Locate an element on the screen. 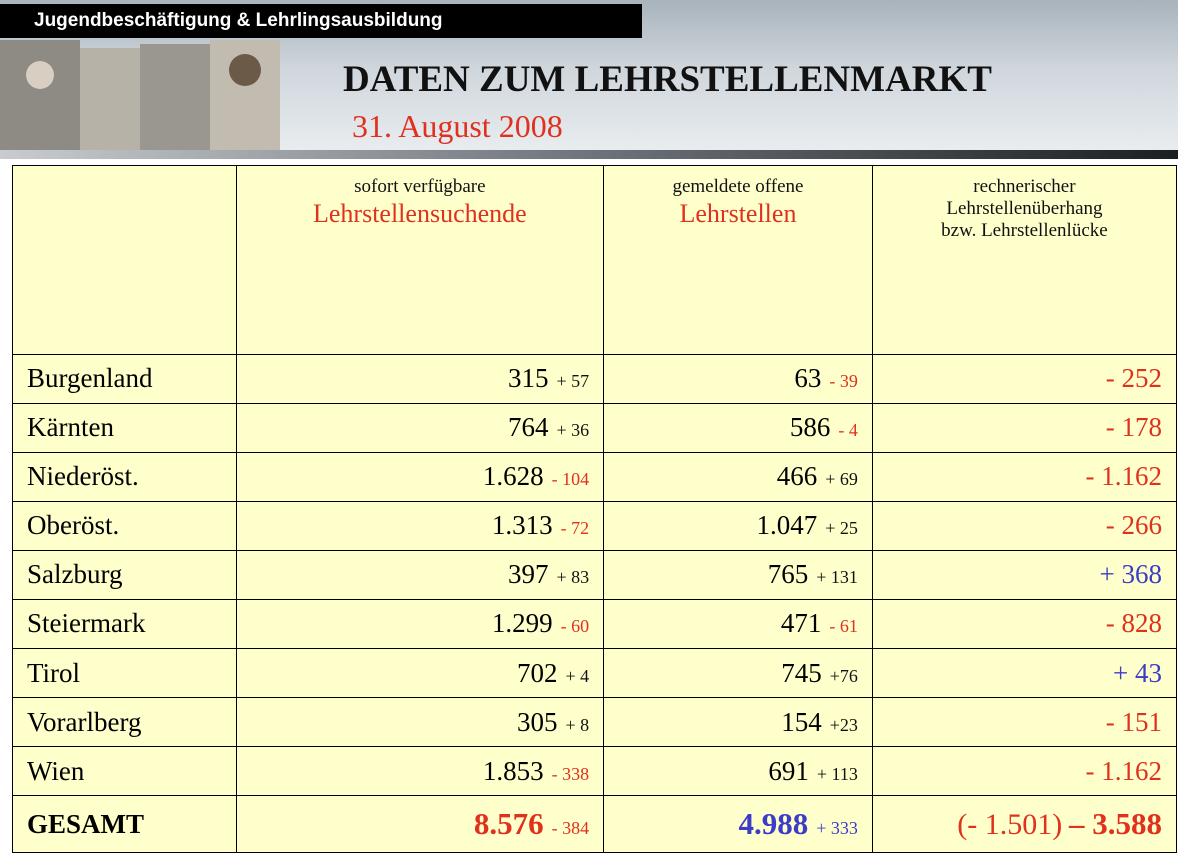 Image resolution: width=1178 pixels, height=856 pixels. balance-cell: - 178 is located at coordinates (1024, 427).